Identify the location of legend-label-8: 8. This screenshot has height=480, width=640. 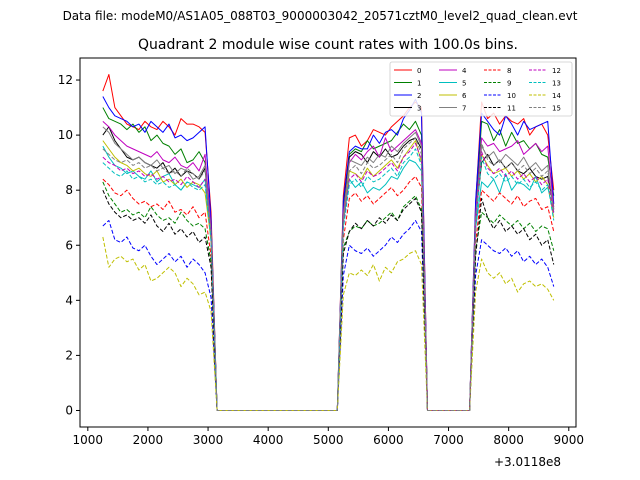
(509, 71).